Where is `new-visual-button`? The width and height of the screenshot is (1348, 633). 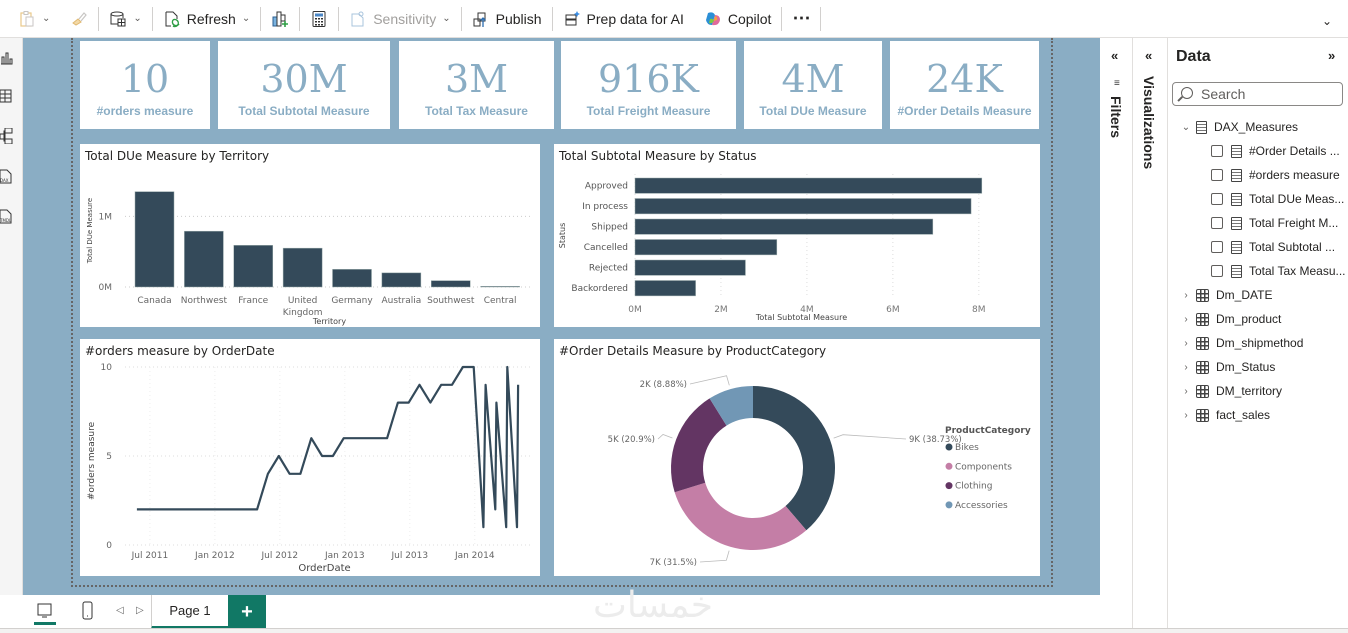 new-visual-button is located at coordinates (280, 19).